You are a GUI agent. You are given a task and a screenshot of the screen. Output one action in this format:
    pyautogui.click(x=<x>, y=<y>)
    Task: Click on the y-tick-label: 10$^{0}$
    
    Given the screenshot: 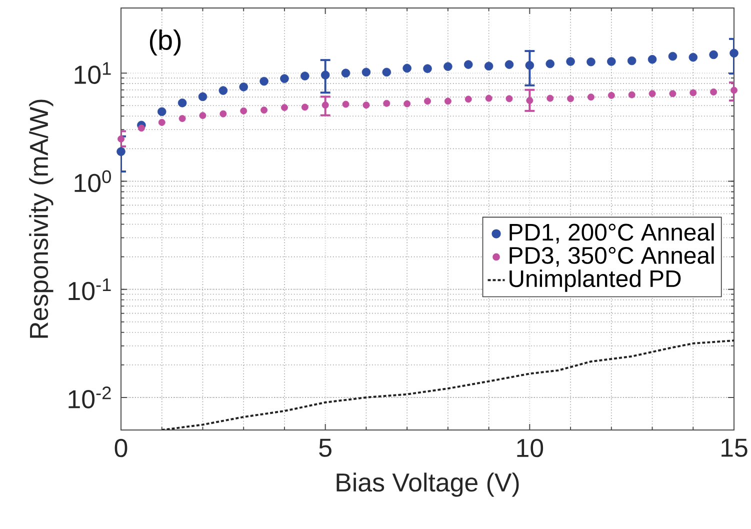 What is the action you would take?
    pyautogui.click(x=92, y=181)
    